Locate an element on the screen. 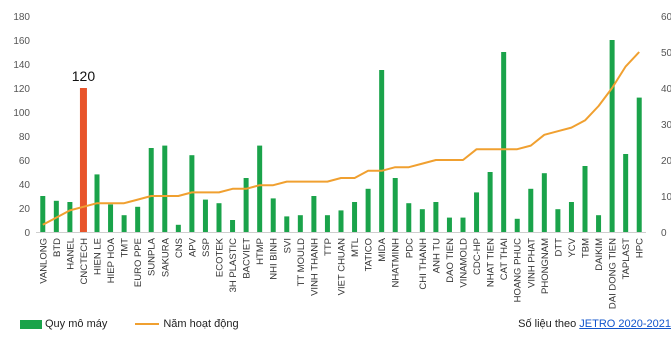 The width and height of the screenshot is (671, 338). x-tick-label: ECOTEK is located at coordinates (220, 257).